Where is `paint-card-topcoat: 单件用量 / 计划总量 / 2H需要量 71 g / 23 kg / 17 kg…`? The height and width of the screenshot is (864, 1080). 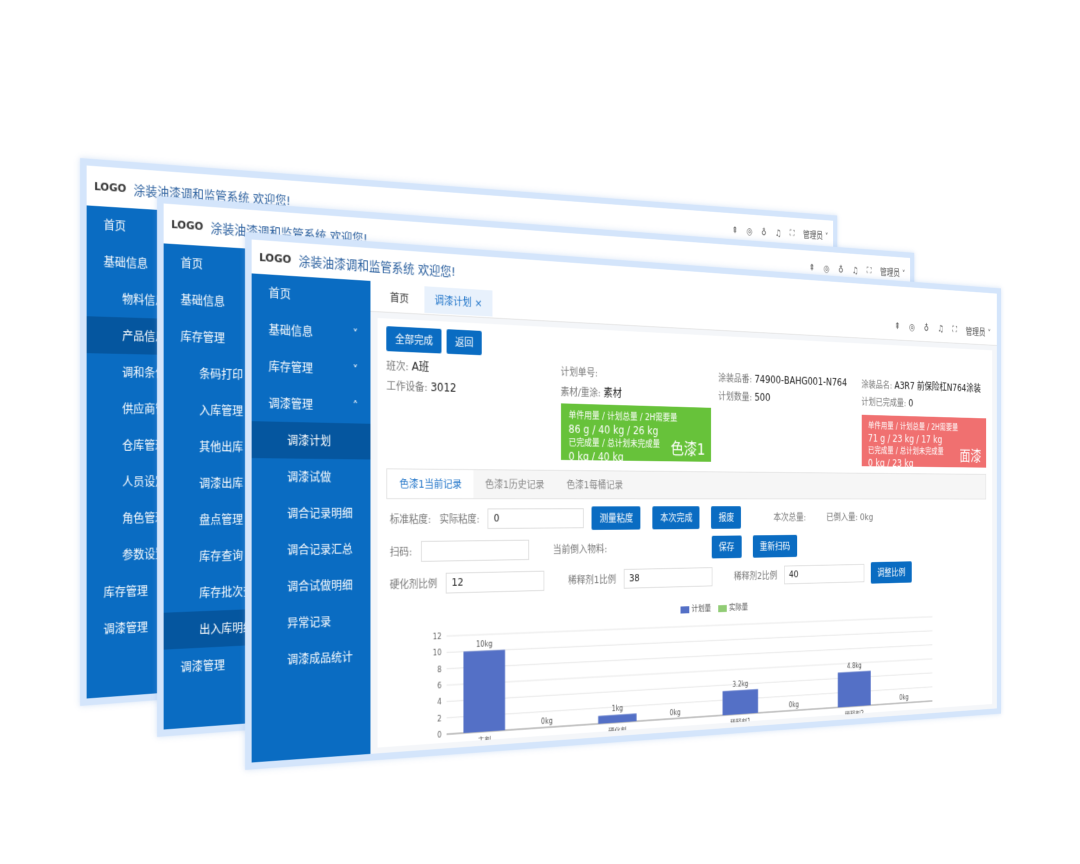
paint-card-topcoat: 单件用量 / 计划总量 / 2H需要量 71 g / 23 kg / 17 kg… is located at coordinates (924, 441).